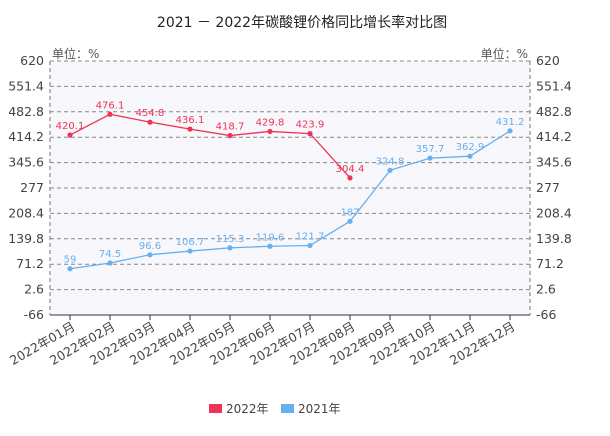 This screenshot has height=436, width=610. What do you see at coordinates (430, 149) in the screenshot?
I see `data-label: 357.7` at bounding box center [430, 149].